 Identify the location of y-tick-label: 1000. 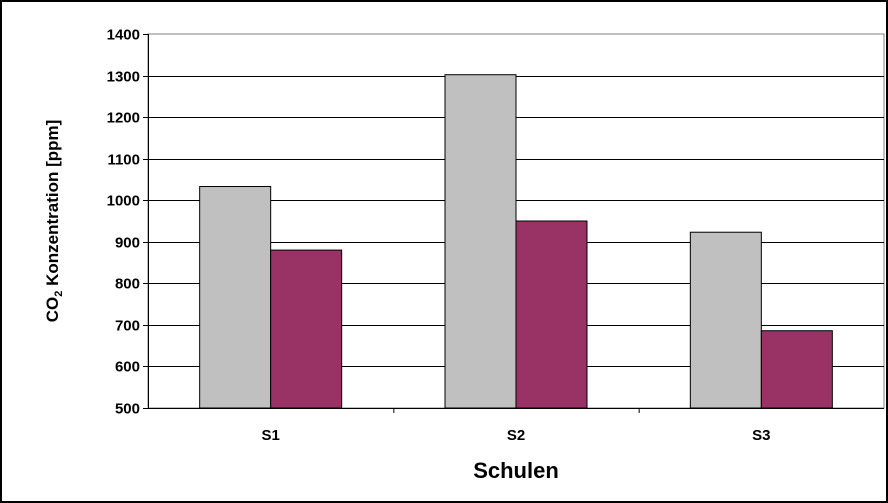
(123, 201).